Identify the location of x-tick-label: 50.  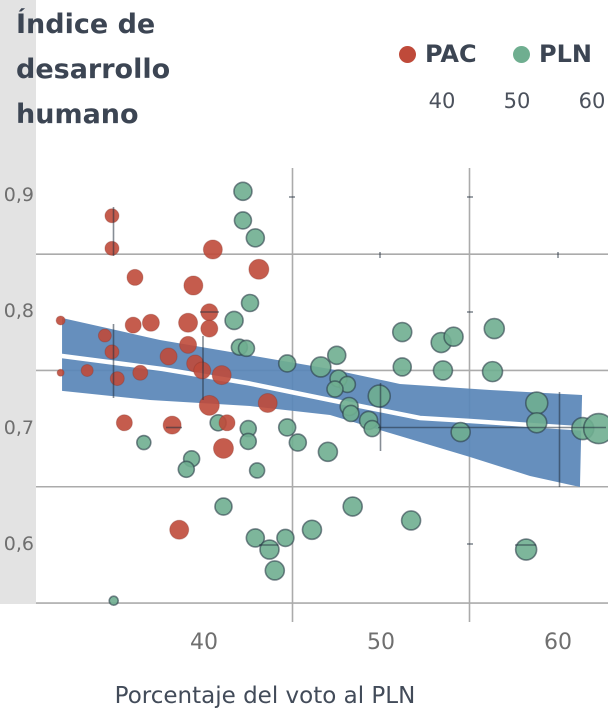
(381, 642).